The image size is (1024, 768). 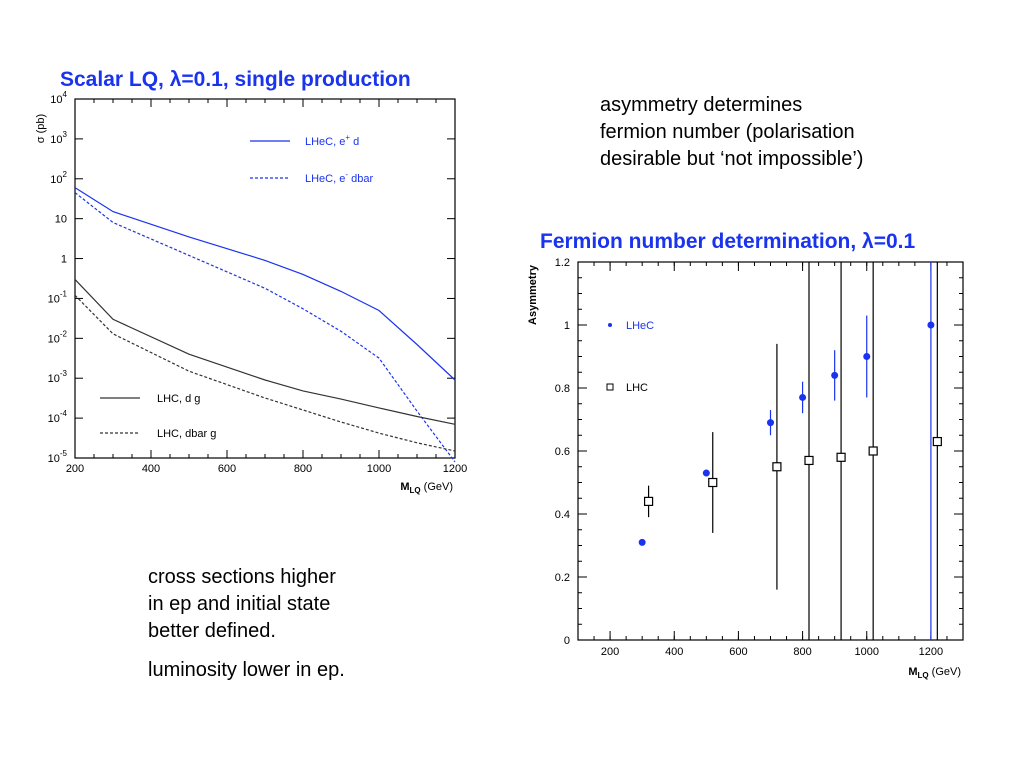 What do you see at coordinates (58, 98) in the screenshot?
I see `y-tick-label: 10⁴` at bounding box center [58, 98].